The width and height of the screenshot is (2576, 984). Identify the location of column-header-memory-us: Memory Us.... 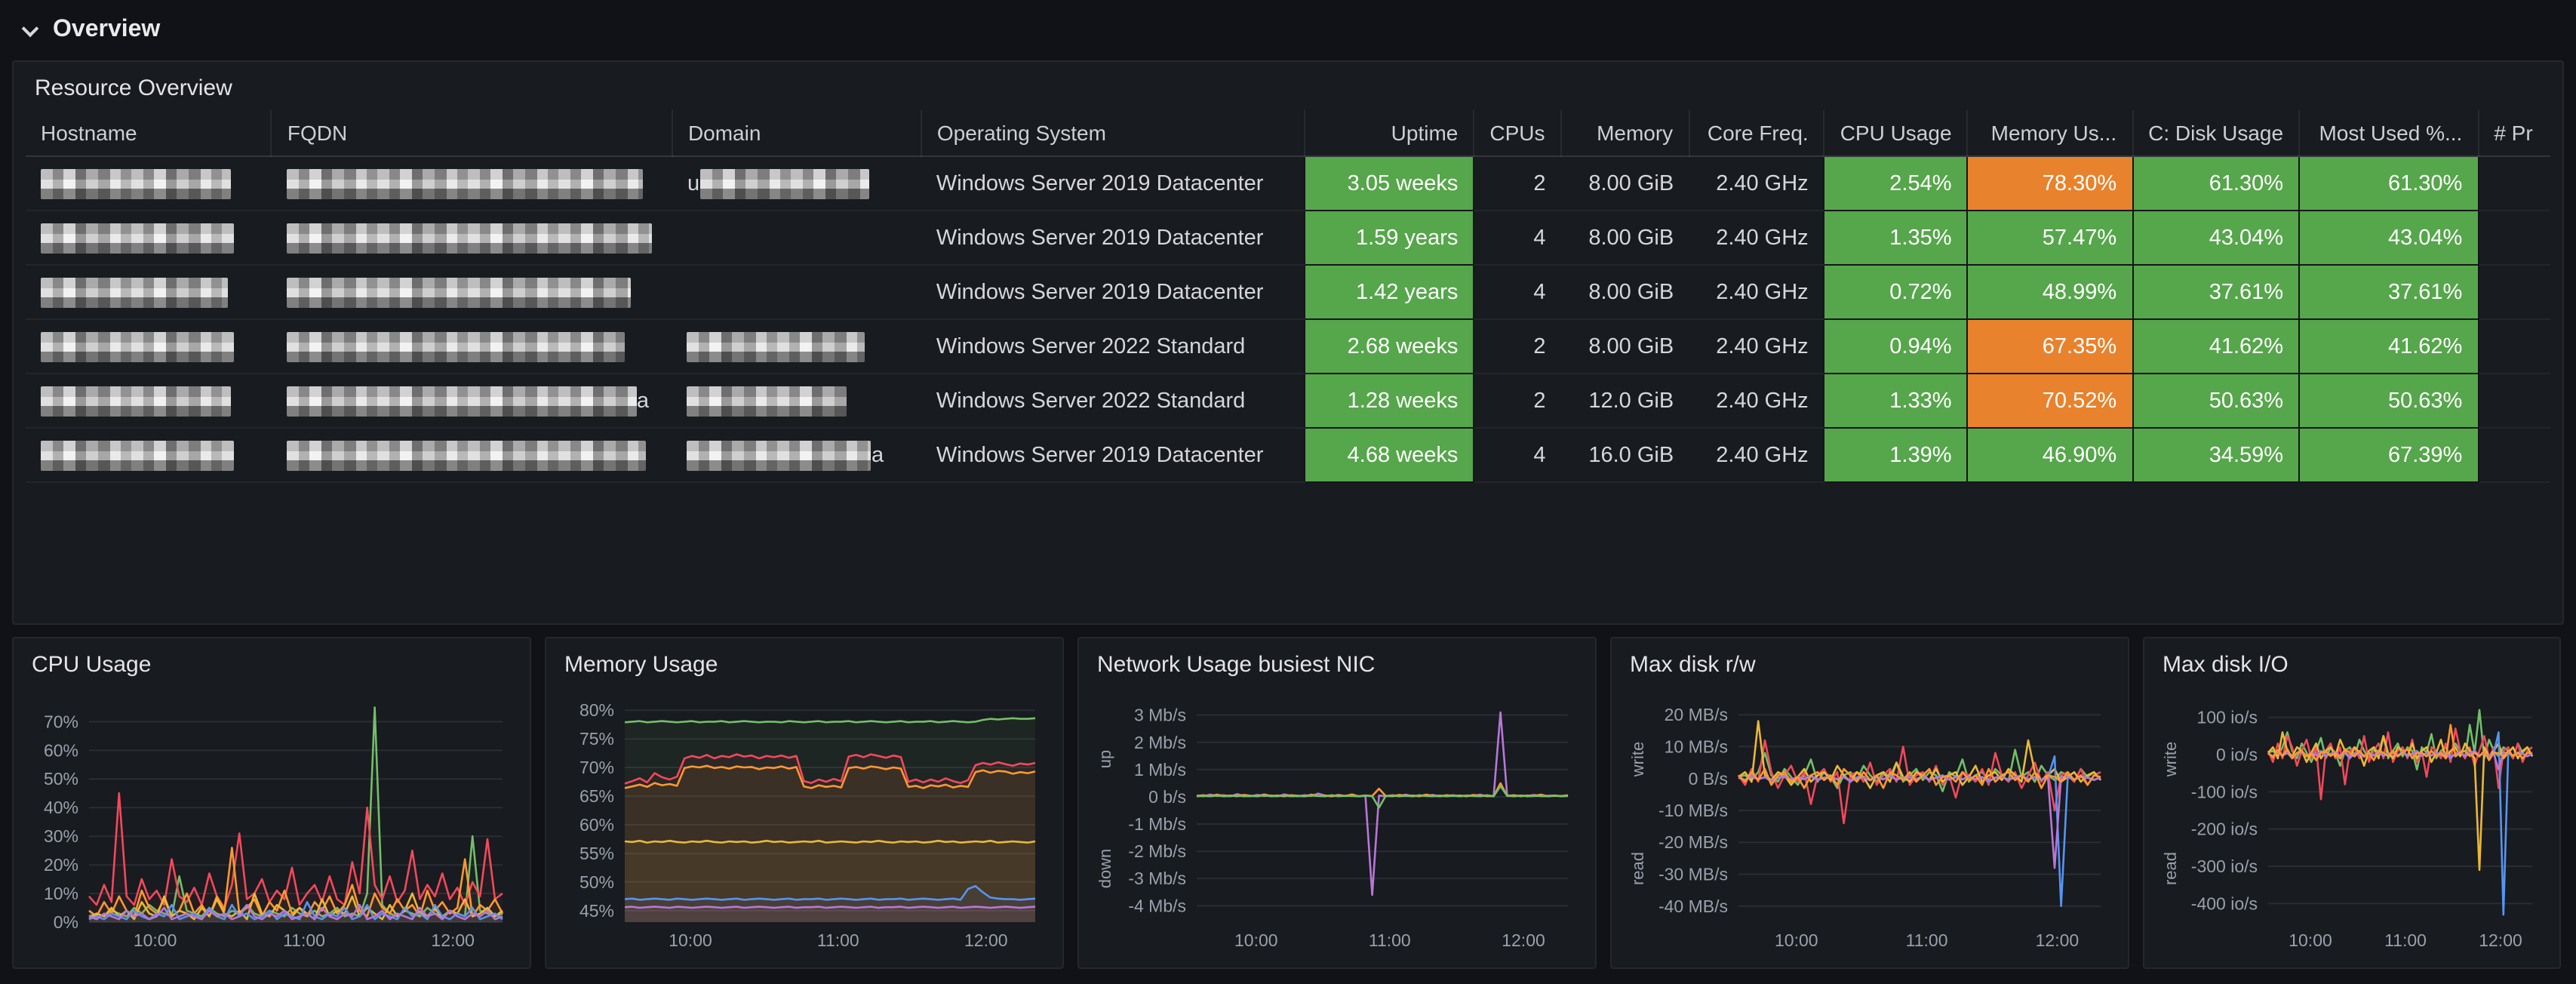
(2050, 133).